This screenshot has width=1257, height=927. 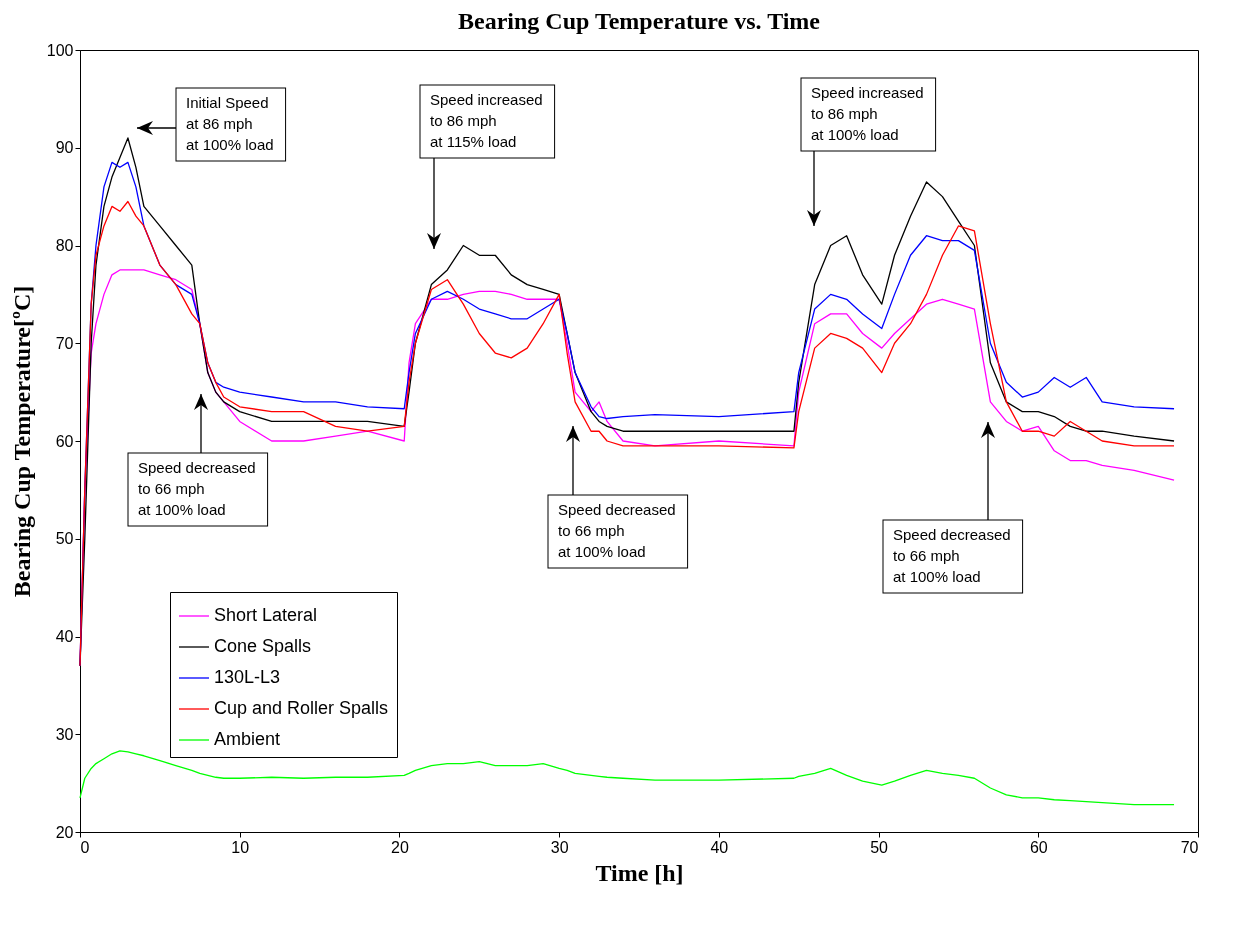 I want to click on annotation: Speed increased to 86 mph at 115% load, so click(x=486, y=120).